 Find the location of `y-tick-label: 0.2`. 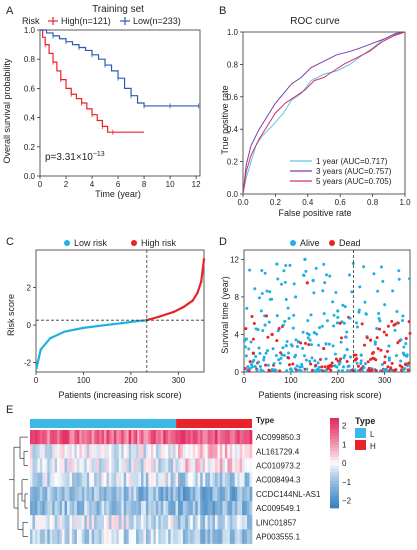

y-tick-label: 0.2 is located at coordinates (233, 162).